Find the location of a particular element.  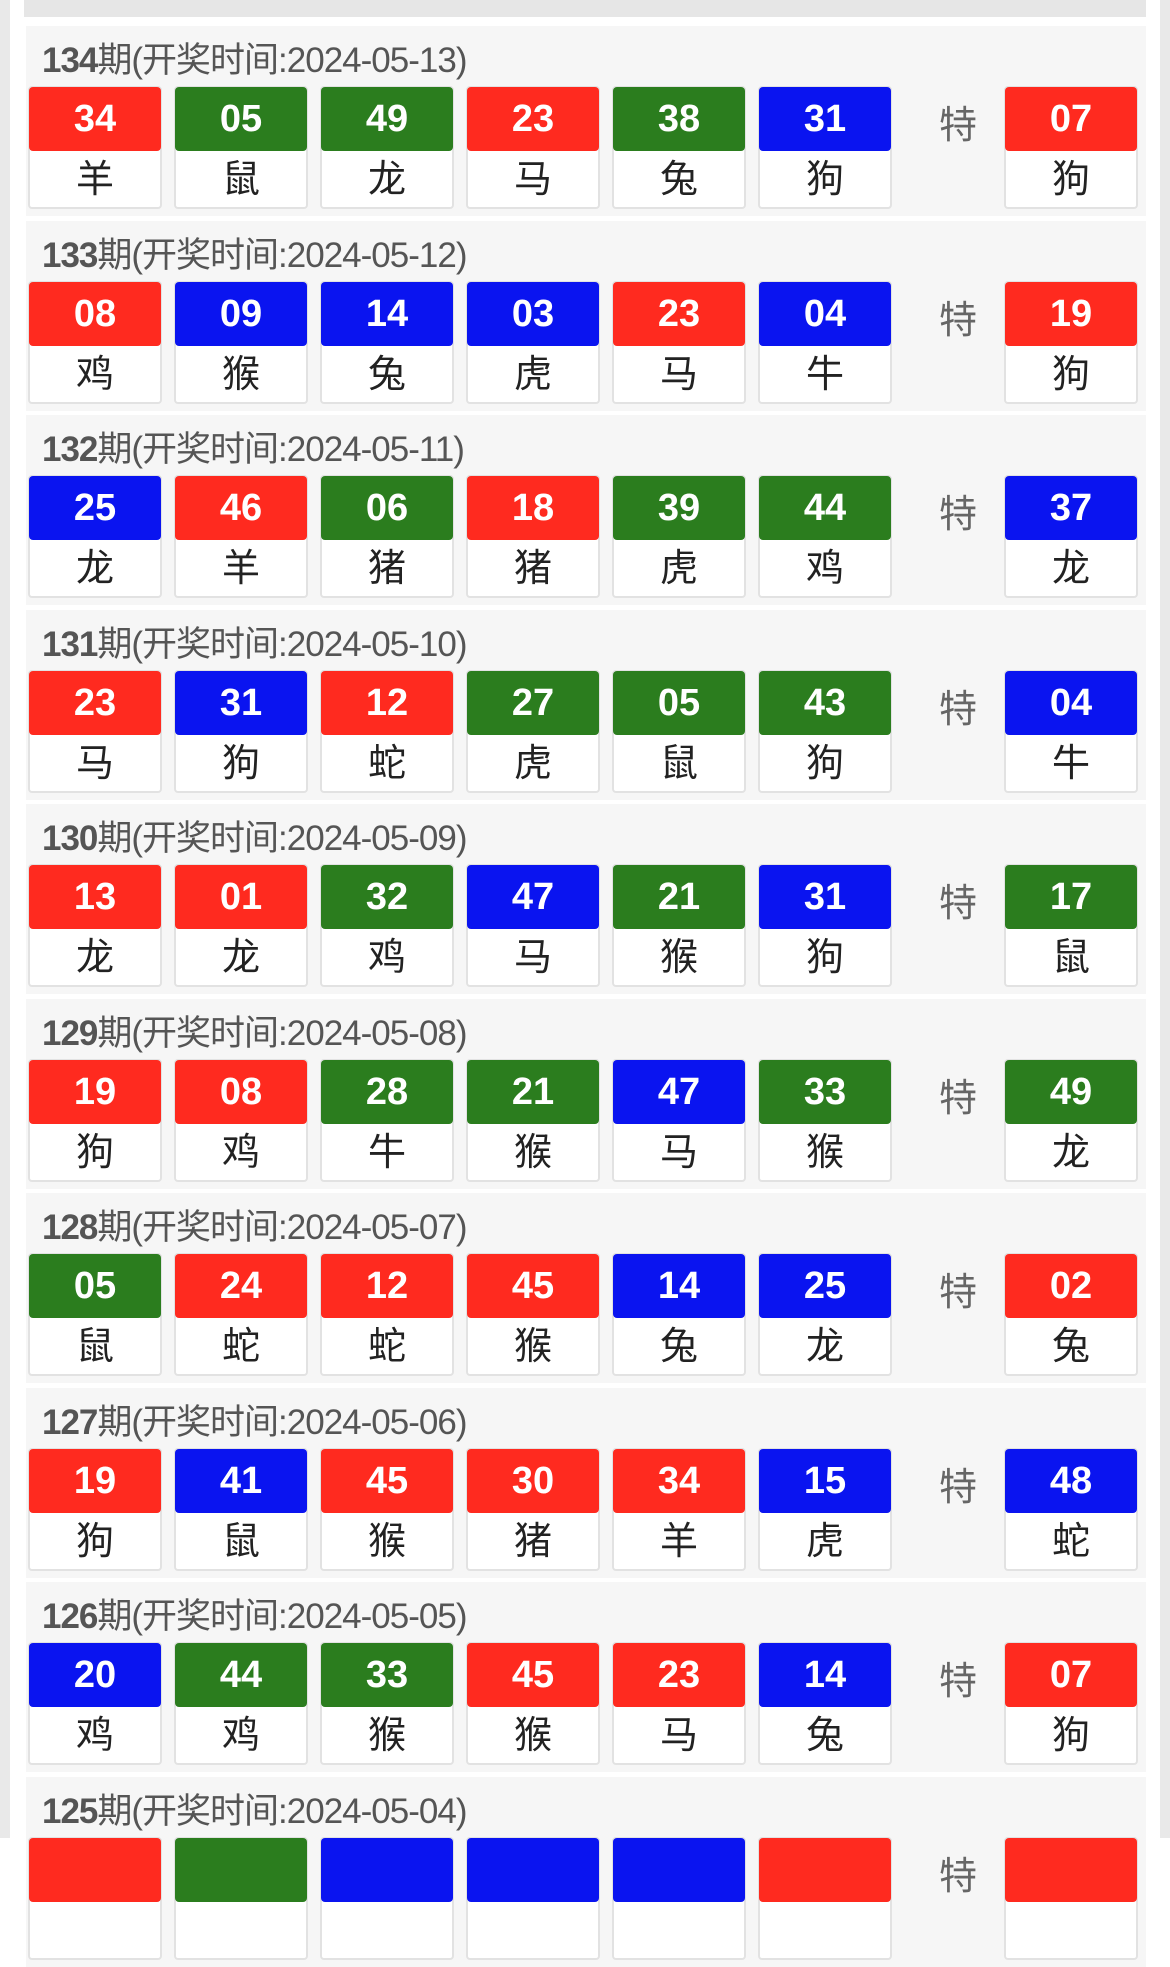

number-ball: 12 蛇 is located at coordinates (387, 731).